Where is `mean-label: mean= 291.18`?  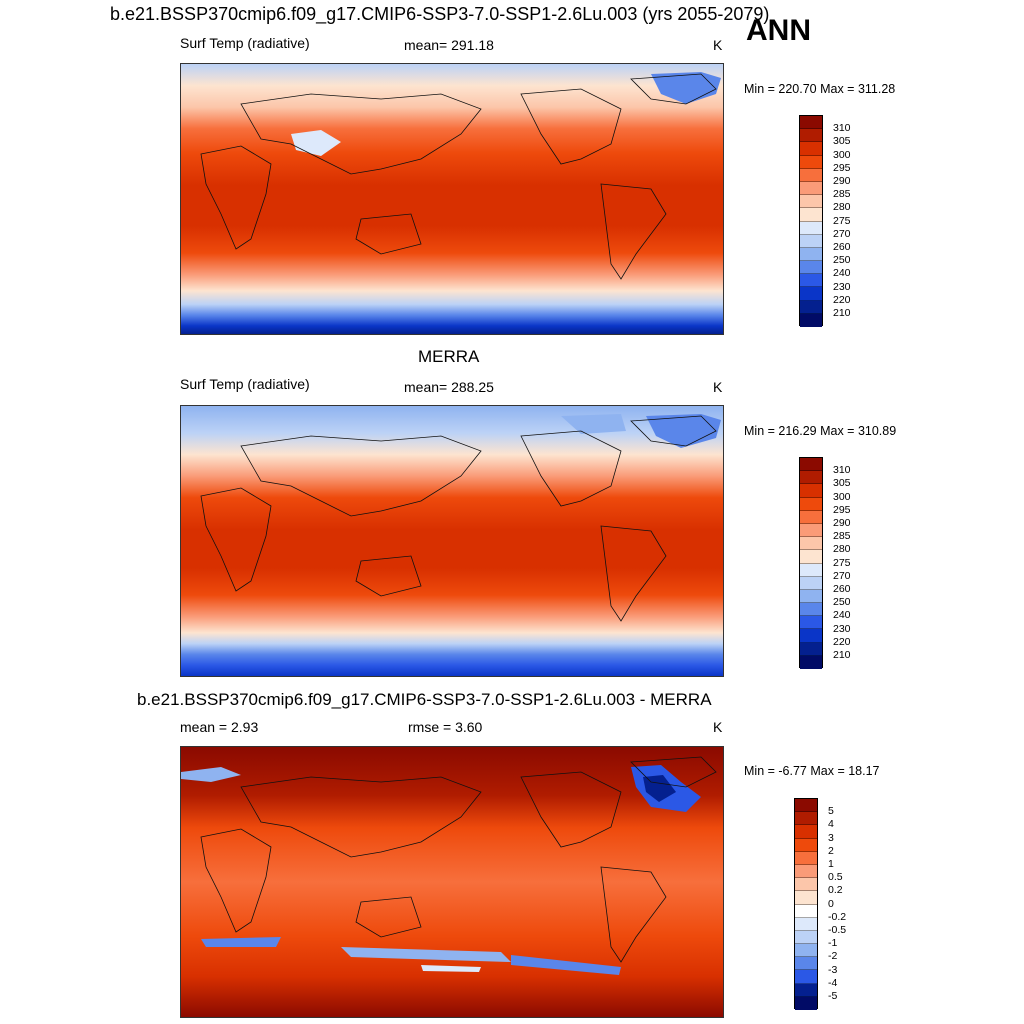 mean-label: mean= 291.18 is located at coordinates (449, 45).